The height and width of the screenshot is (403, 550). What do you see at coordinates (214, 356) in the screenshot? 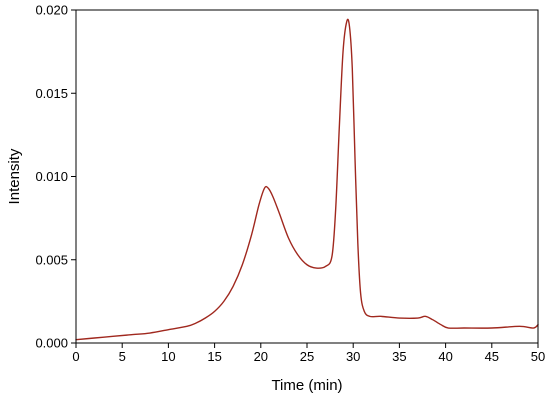
I see `x-tick-label: 15` at bounding box center [214, 356].